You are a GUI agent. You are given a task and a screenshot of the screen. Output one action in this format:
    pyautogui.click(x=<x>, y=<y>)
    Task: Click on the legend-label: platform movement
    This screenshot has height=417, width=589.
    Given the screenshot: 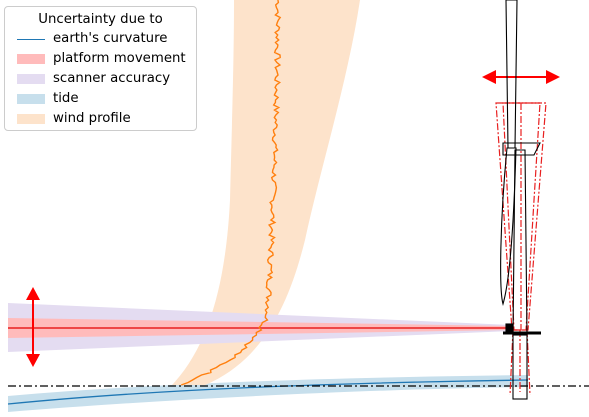 What is the action you would take?
    pyautogui.click(x=119, y=58)
    